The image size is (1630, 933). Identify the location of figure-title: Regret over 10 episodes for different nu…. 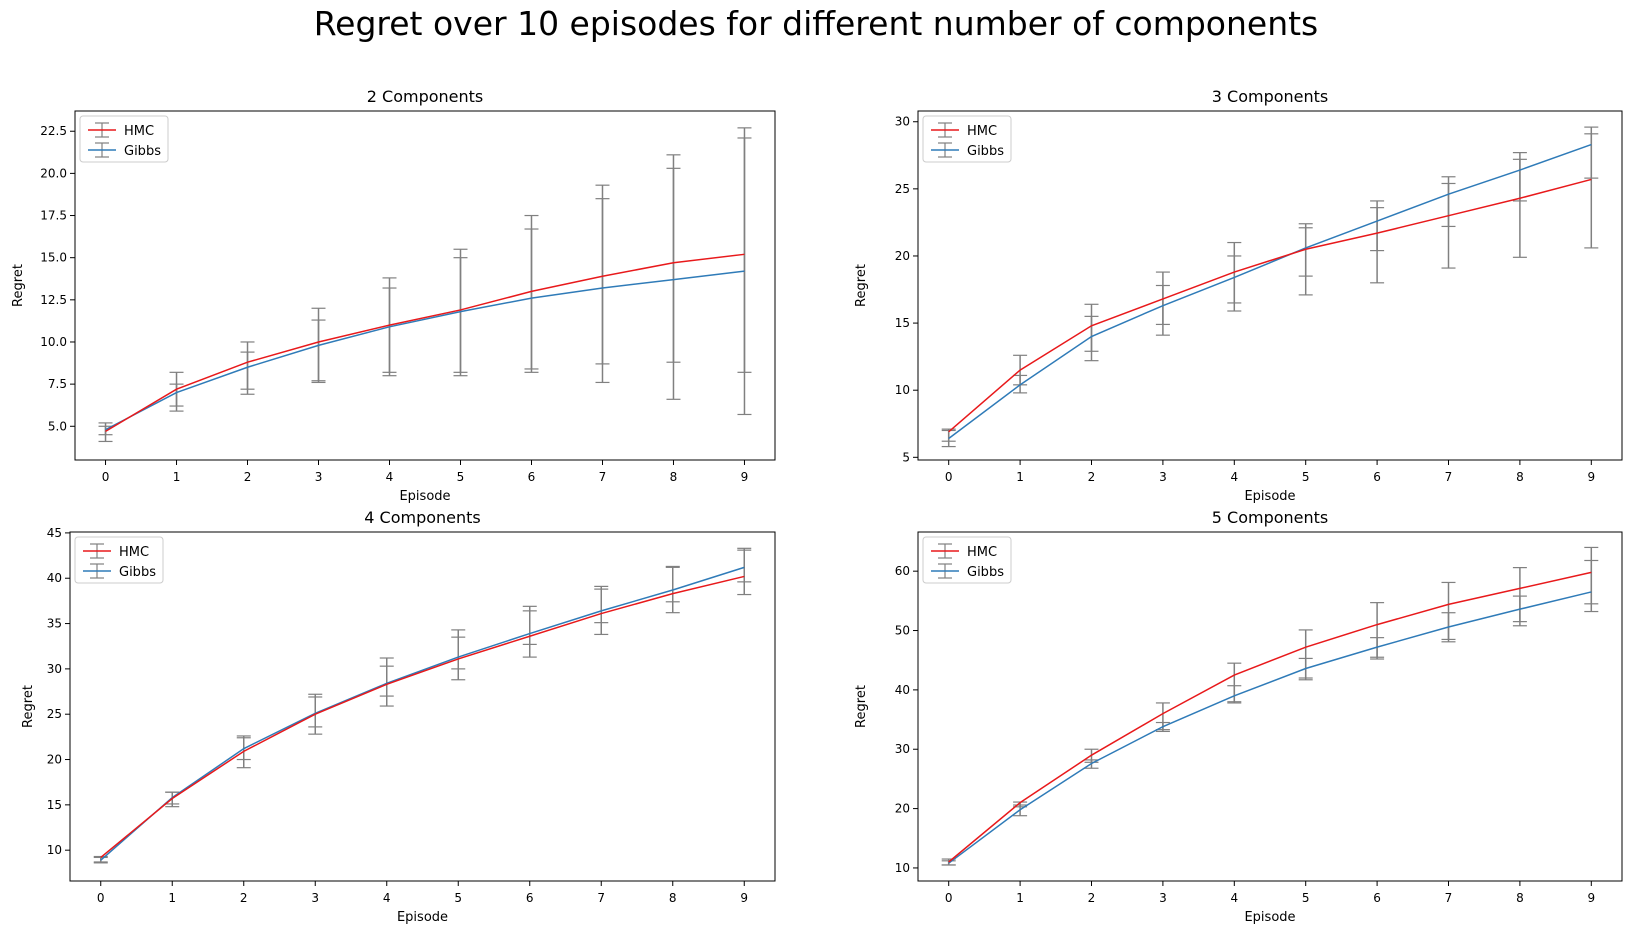
(816, 23).